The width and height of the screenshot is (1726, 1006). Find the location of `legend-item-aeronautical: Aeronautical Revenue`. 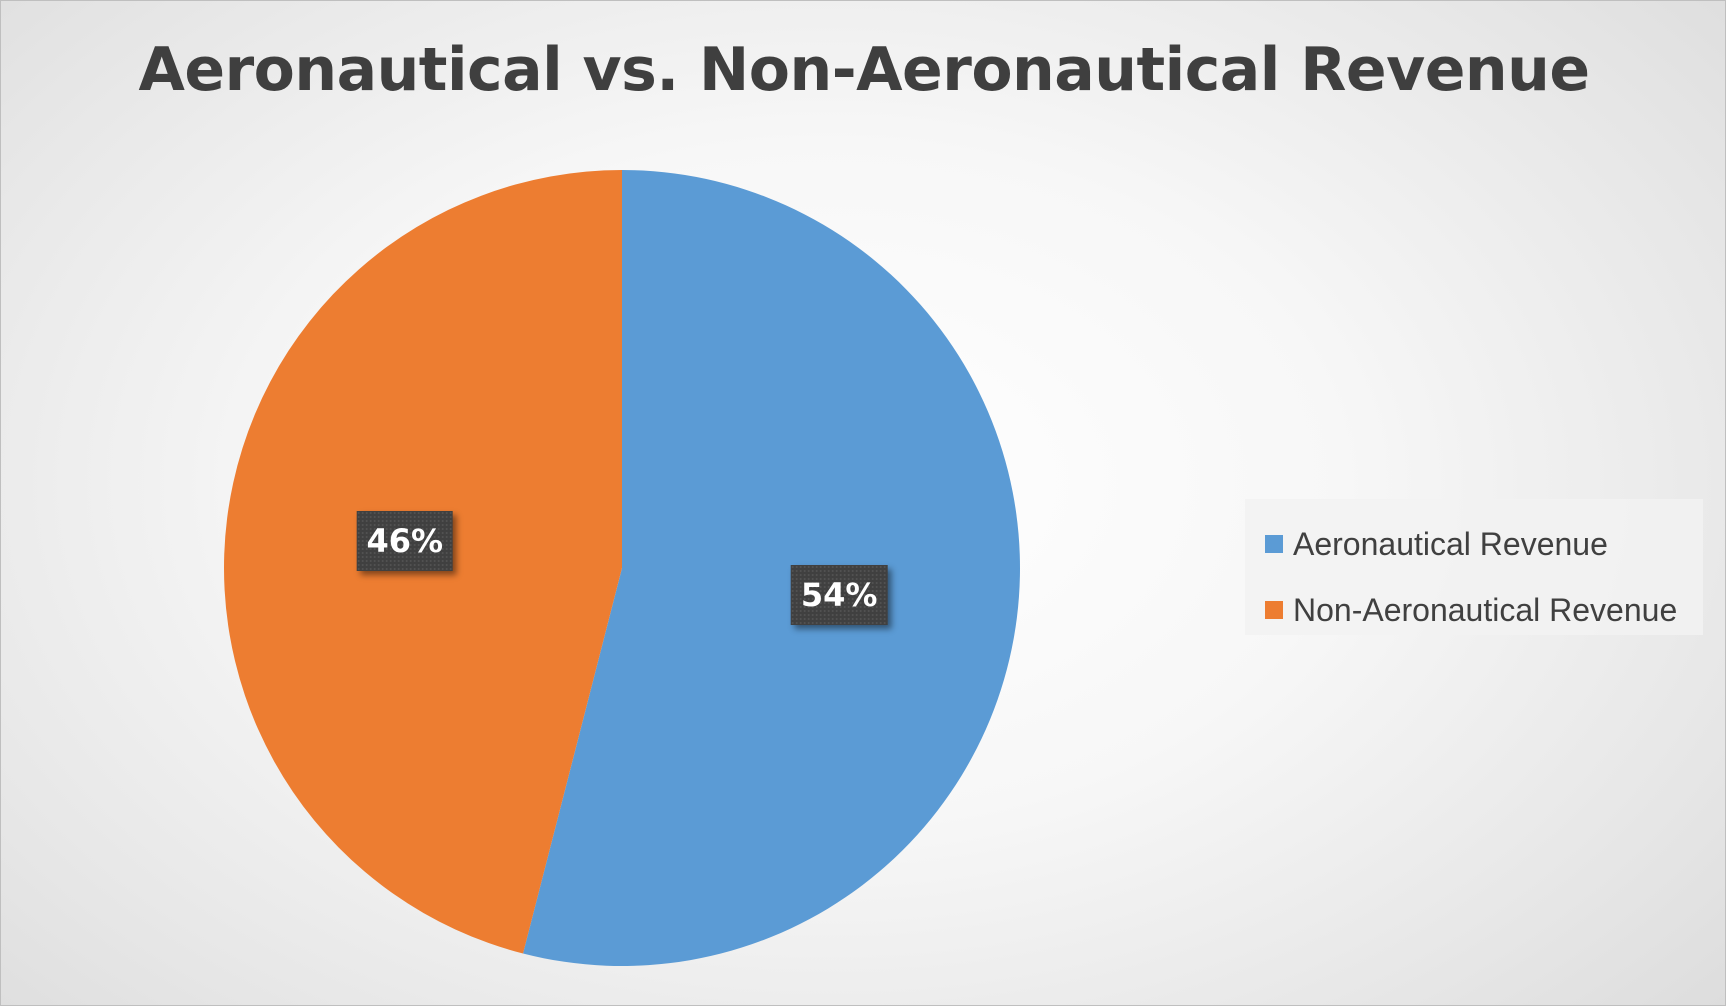

legend-item-aeronautical: Aeronautical Revenue is located at coordinates (1484, 544).